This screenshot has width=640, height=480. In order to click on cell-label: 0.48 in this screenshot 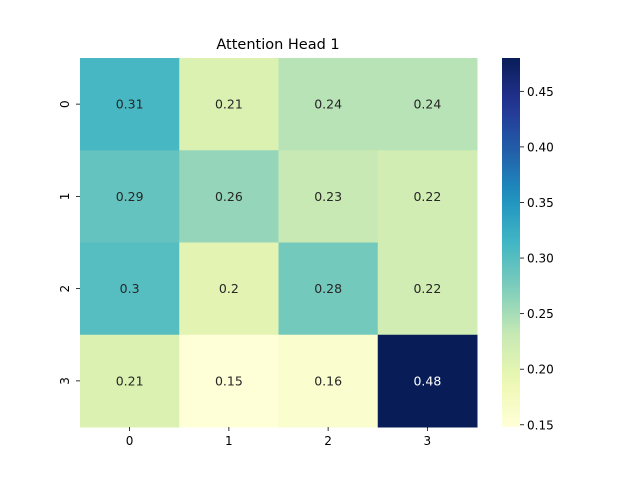, I will do `click(427, 380)`.